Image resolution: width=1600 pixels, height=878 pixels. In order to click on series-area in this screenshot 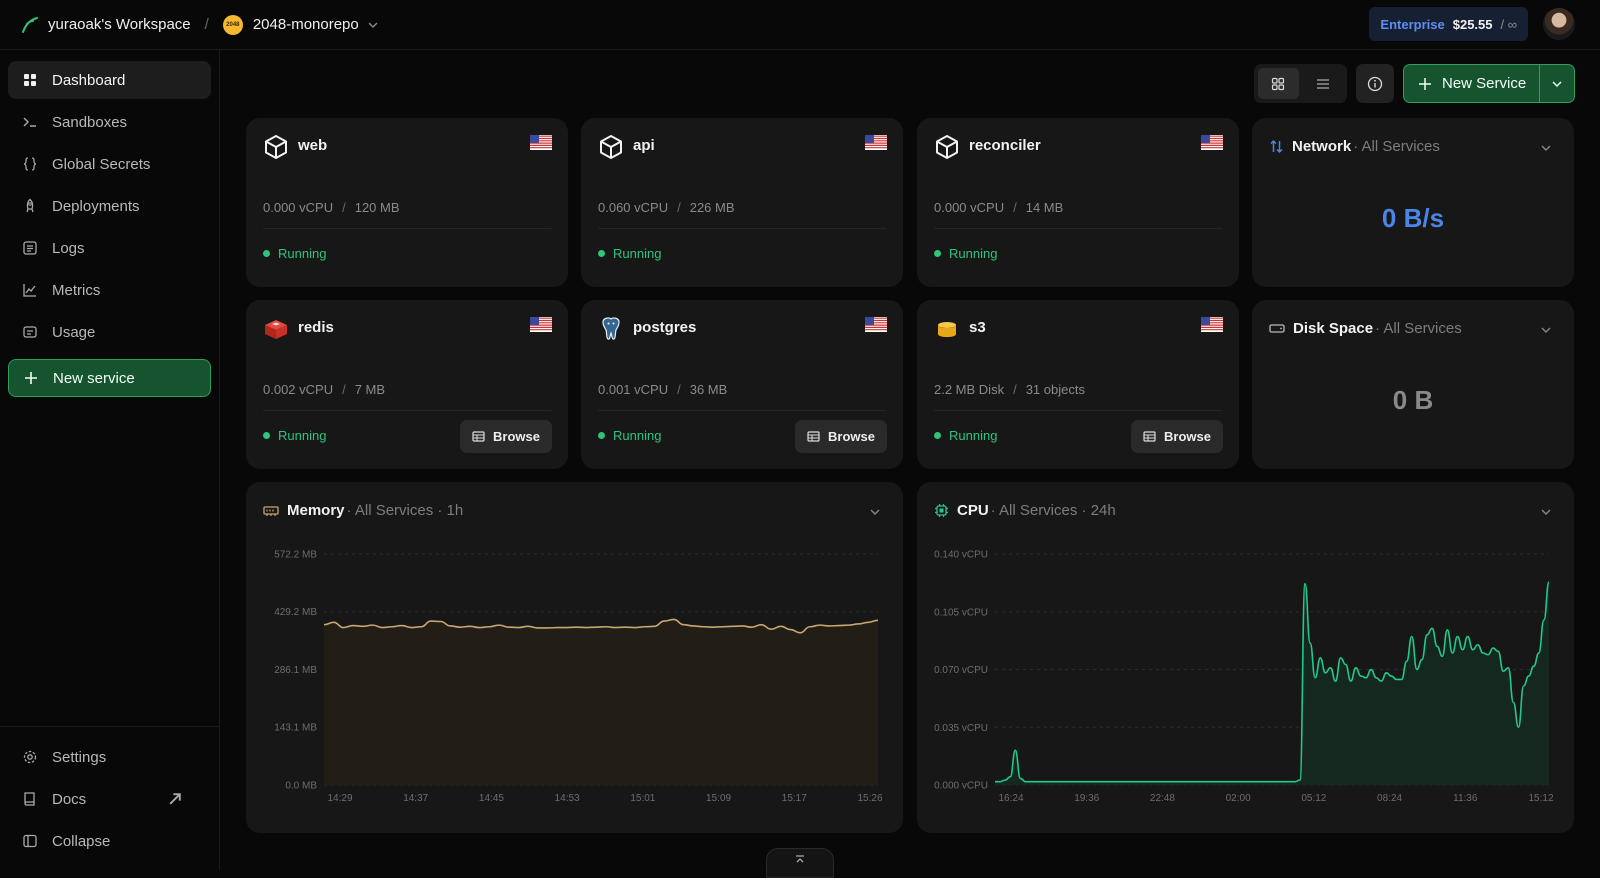, I will do `click(1272, 683)`.